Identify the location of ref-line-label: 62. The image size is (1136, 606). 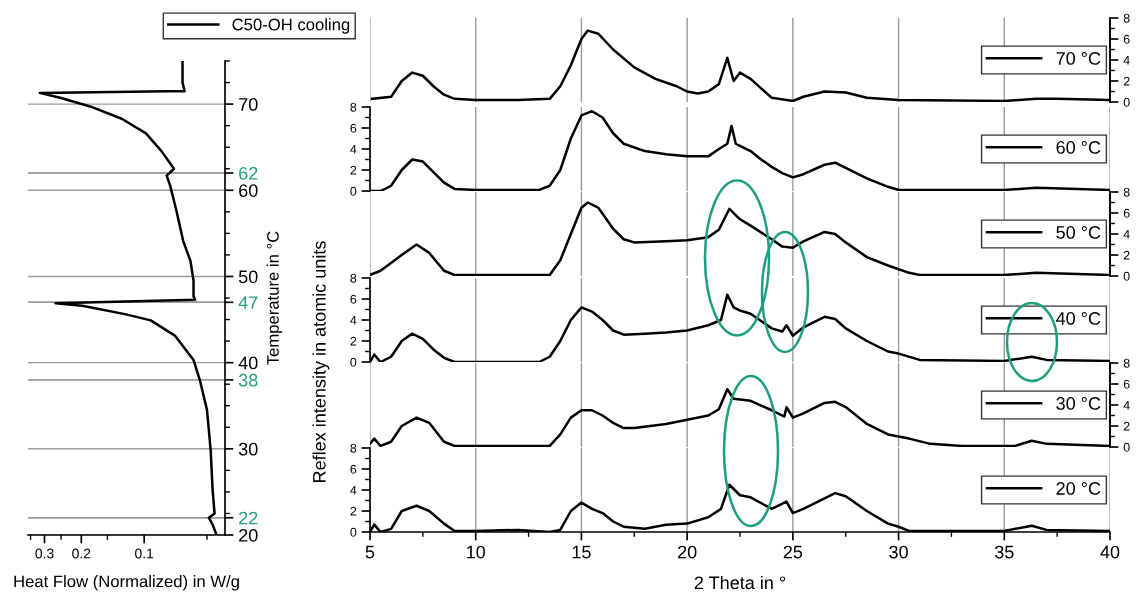
(248, 173).